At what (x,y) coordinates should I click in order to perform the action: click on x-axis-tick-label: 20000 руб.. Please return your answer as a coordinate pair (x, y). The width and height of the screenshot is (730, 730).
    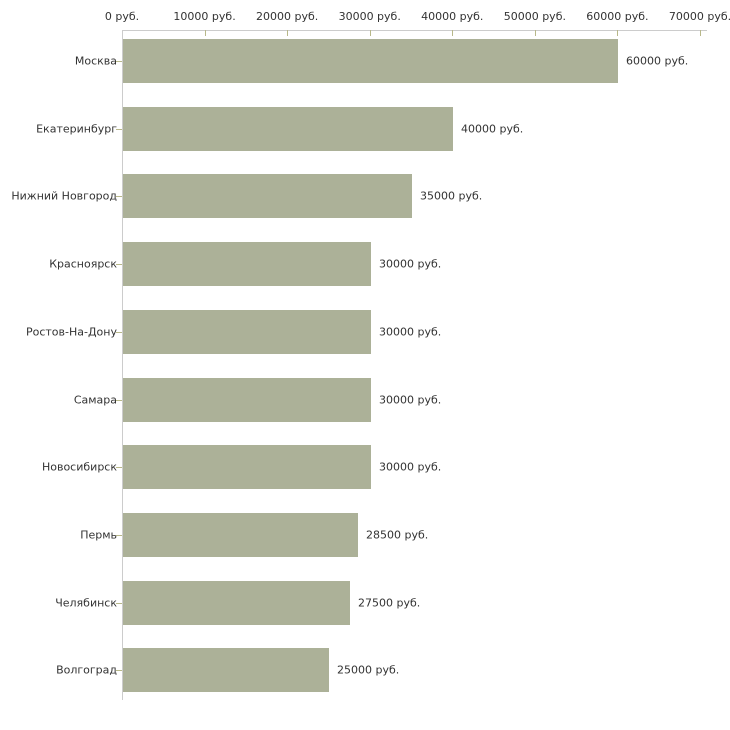
    Looking at the image, I should click on (287, 16).